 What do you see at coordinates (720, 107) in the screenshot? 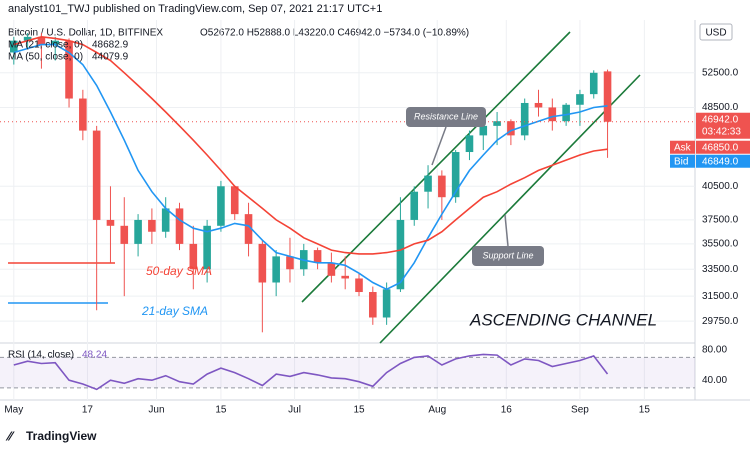
I see `y-tick-label: 48500.0` at bounding box center [720, 107].